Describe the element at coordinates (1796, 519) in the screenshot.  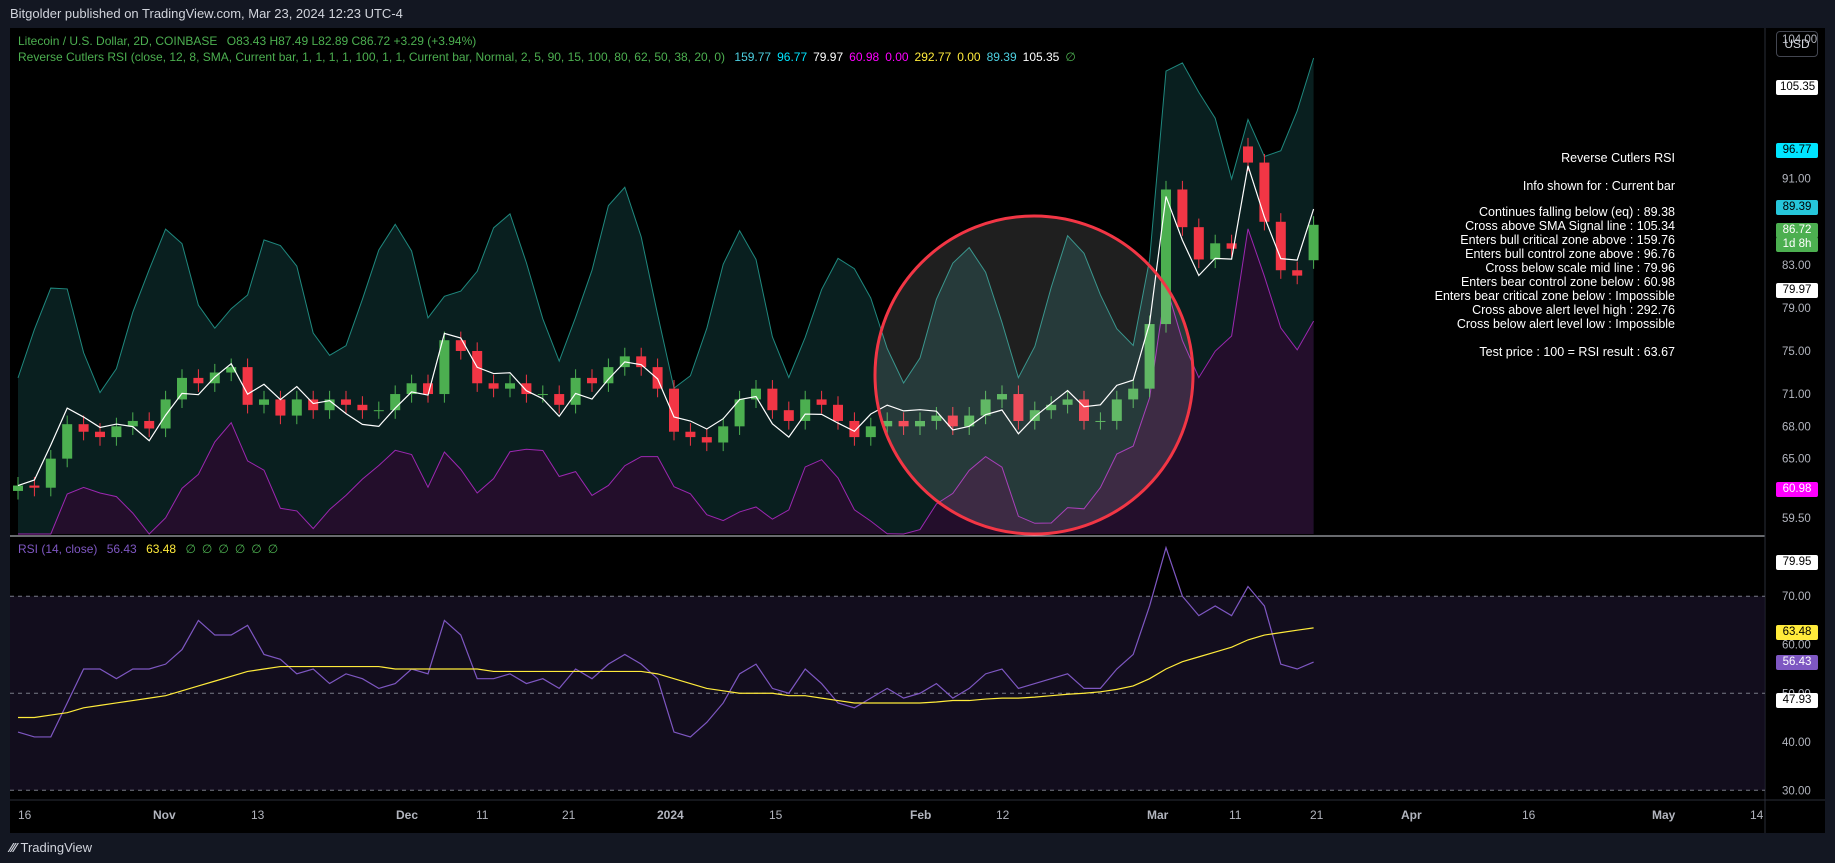
I see `price-tick-9: 59.50` at that location.